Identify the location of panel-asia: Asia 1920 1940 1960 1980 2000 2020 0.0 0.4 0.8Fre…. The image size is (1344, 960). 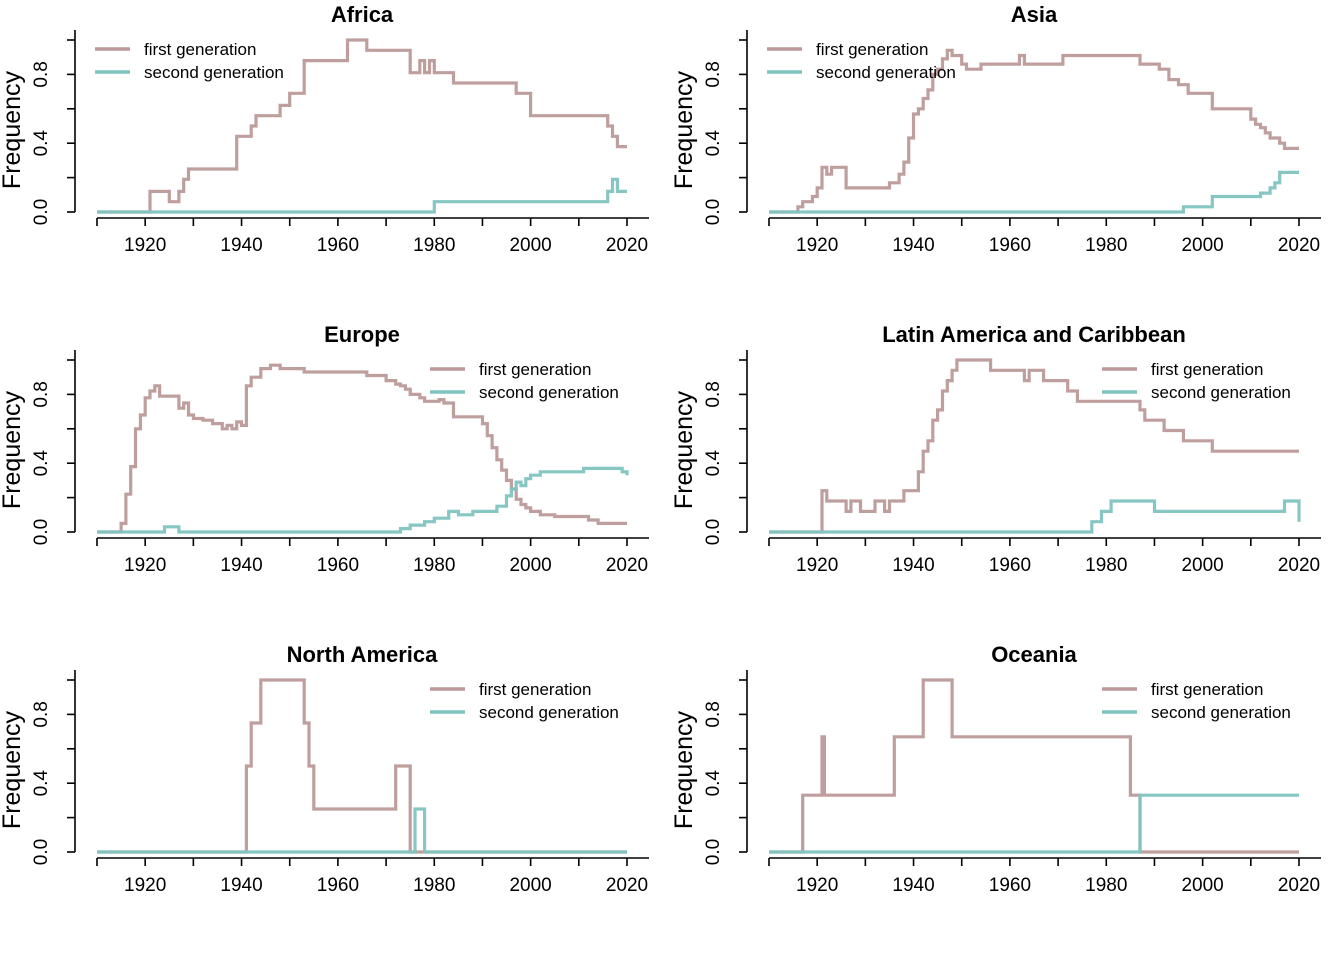
(995, 129).